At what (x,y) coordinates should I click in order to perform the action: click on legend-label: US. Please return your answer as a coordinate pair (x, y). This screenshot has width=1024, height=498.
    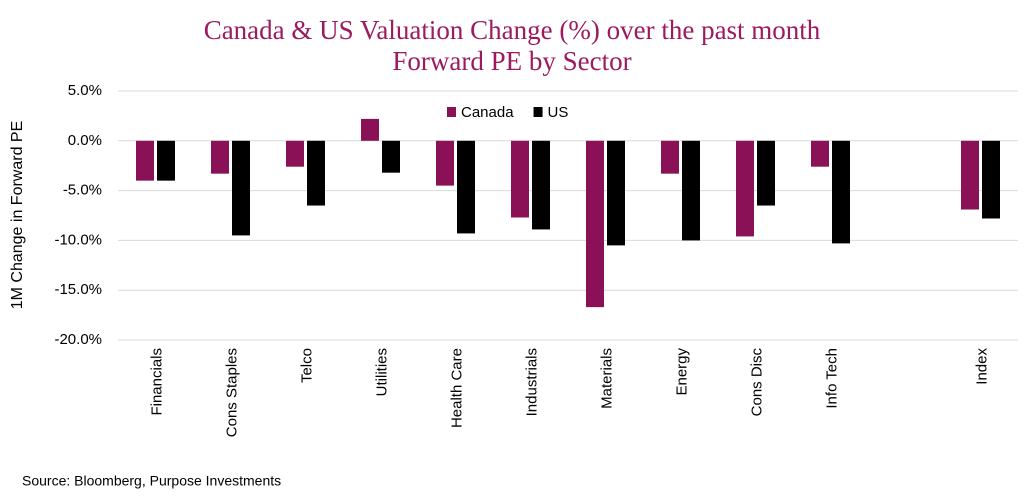
    Looking at the image, I should click on (558, 112).